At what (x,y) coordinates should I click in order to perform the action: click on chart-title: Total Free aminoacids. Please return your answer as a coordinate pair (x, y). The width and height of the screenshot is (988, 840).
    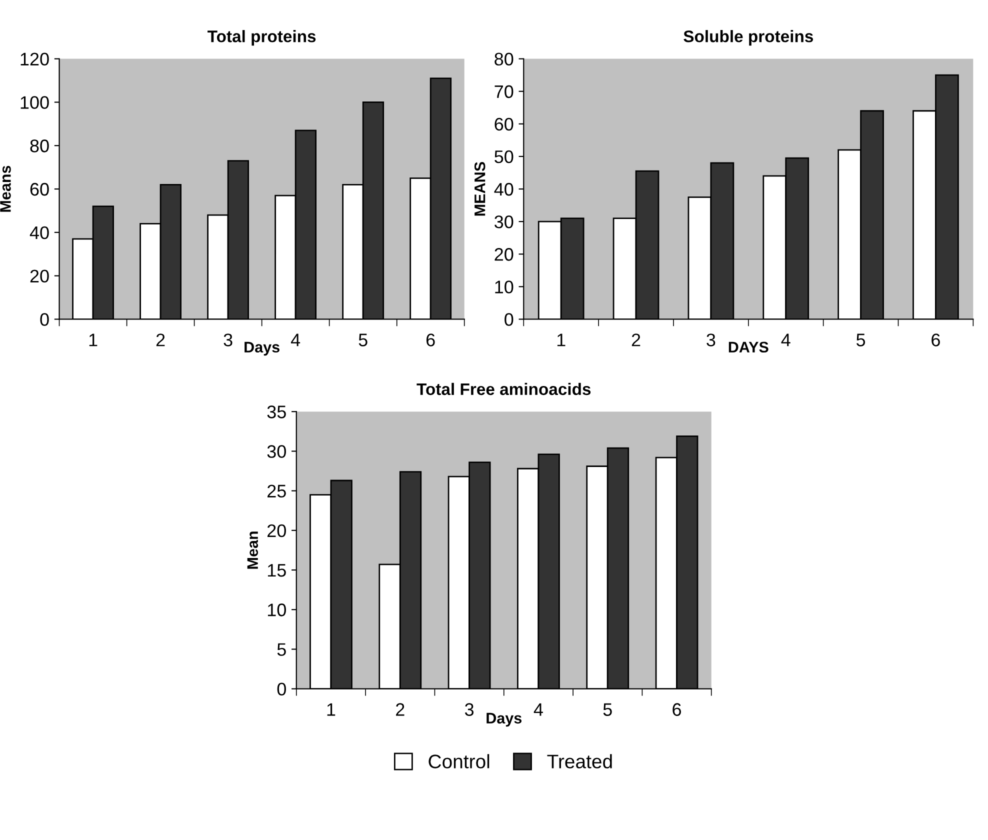
    Looking at the image, I should click on (503, 389).